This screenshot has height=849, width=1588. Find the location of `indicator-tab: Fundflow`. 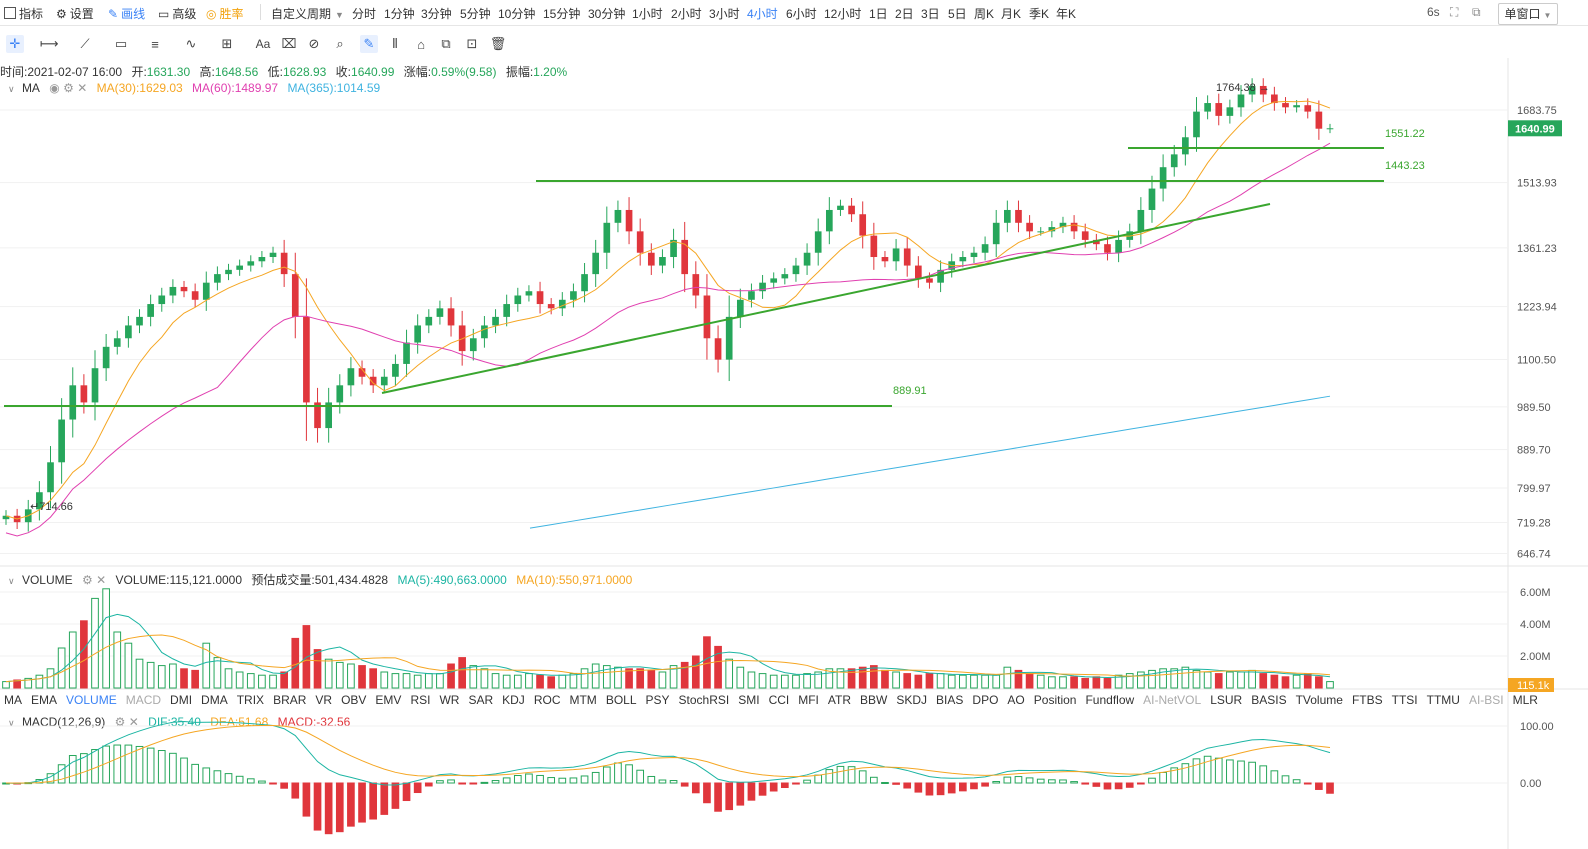

indicator-tab: Fundflow is located at coordinates (1110, 700).